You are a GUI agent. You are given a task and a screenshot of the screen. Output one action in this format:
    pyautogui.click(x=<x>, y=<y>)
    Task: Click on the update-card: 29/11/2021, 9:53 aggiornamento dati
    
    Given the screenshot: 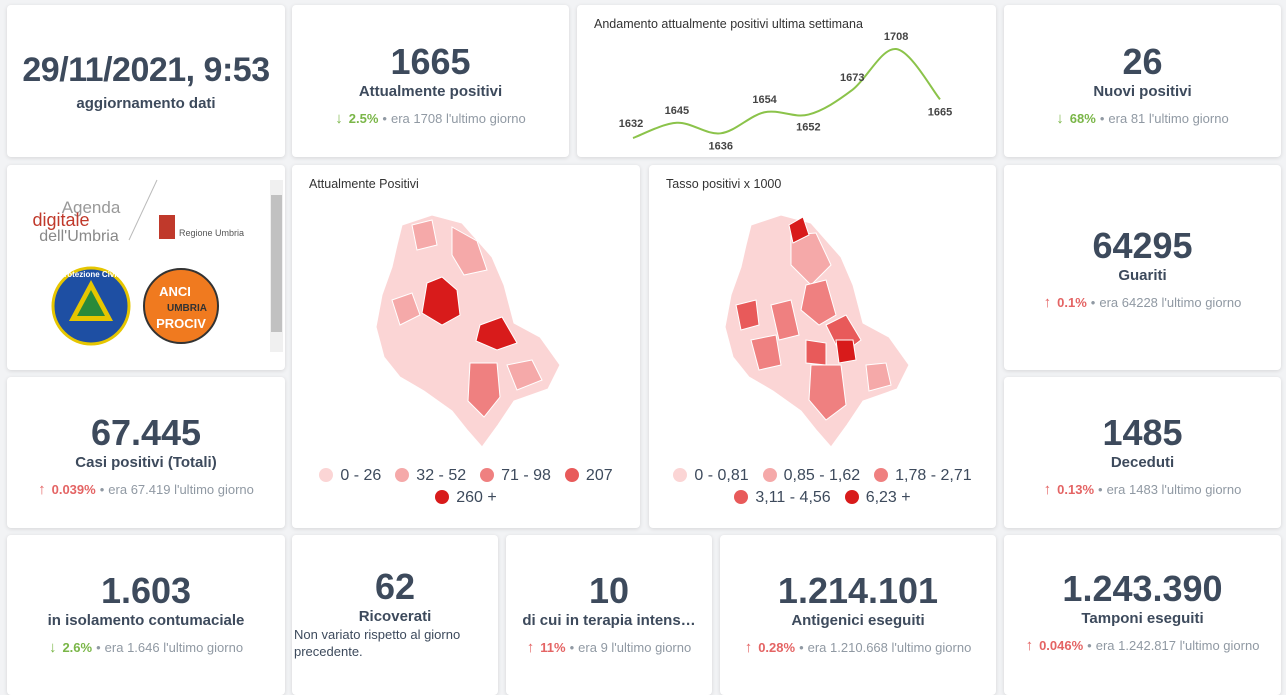 What is the action you would take?
    pyautogui.click(x=146, y=81)
    